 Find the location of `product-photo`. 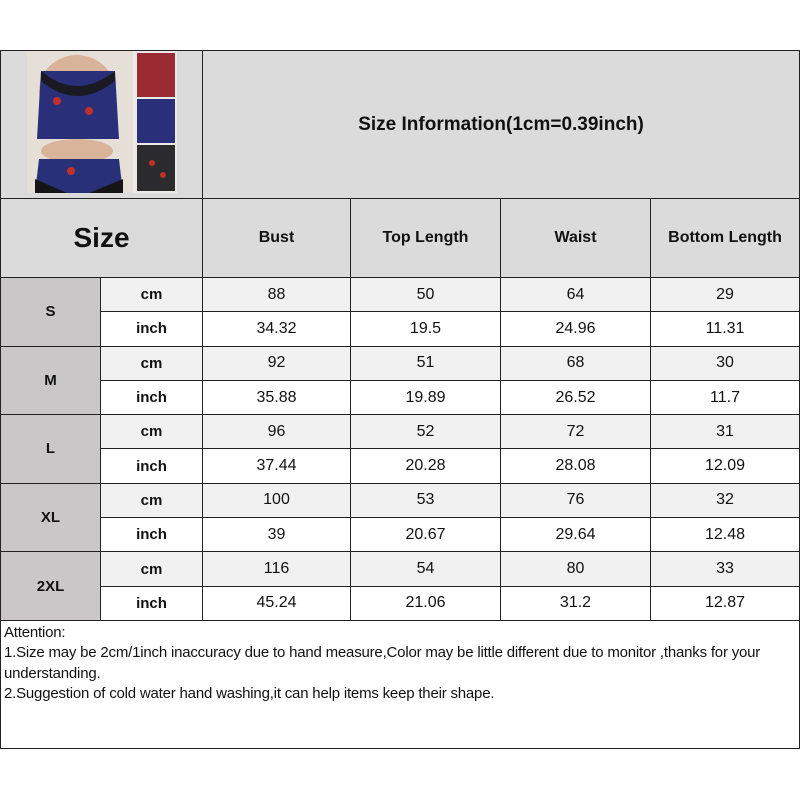

product-photo is located at coordinates (101, 122).